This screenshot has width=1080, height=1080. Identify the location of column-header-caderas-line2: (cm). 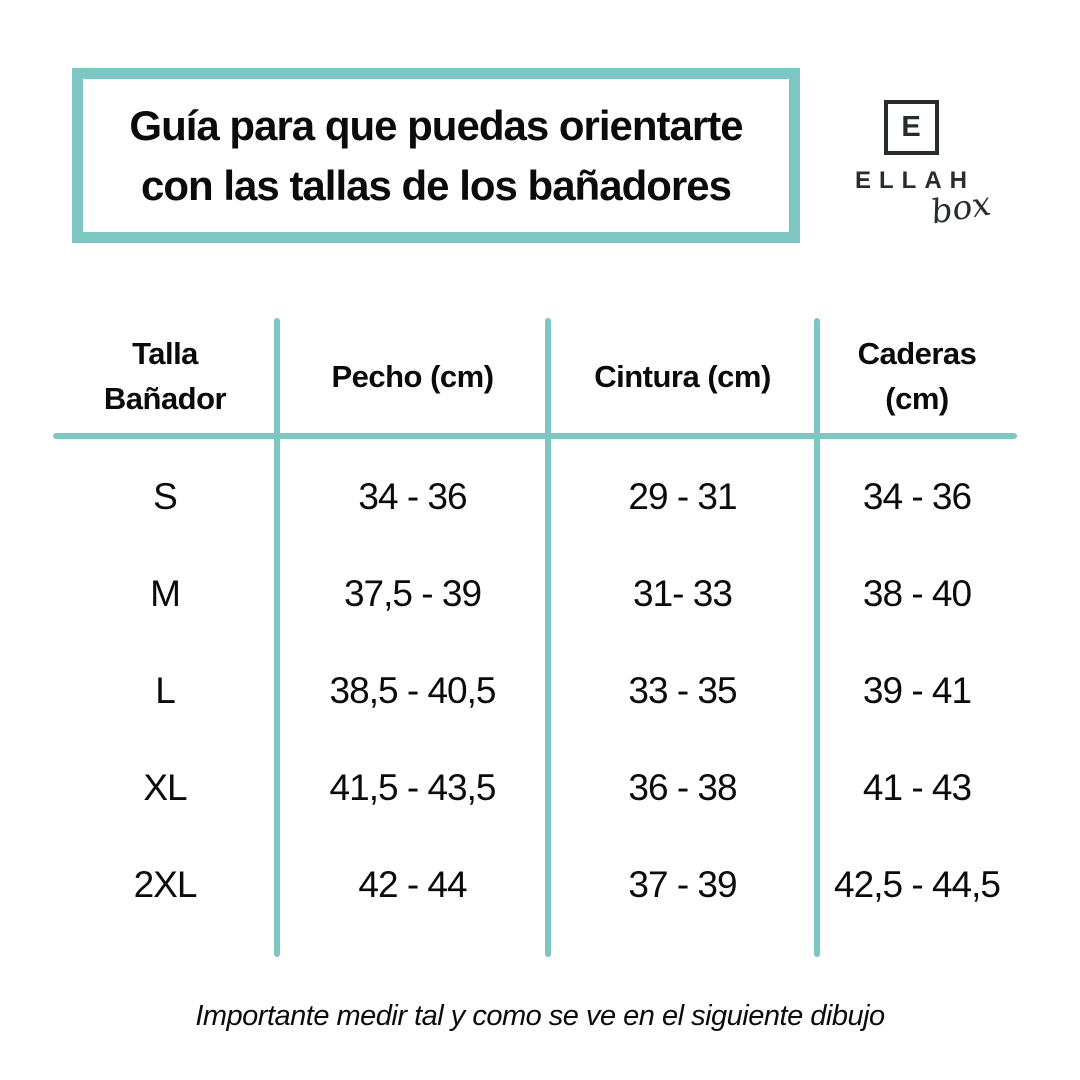
(917, 398).